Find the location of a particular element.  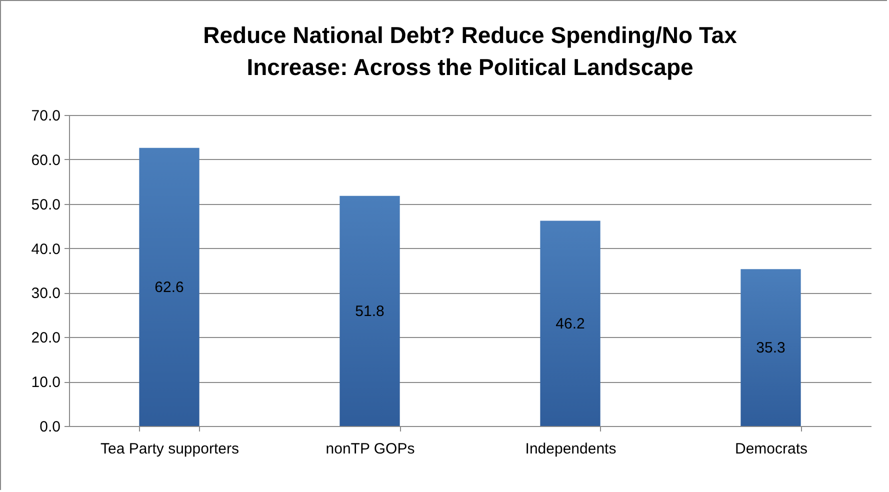

data-label: 62.6 is located at coordinates (169, 287).